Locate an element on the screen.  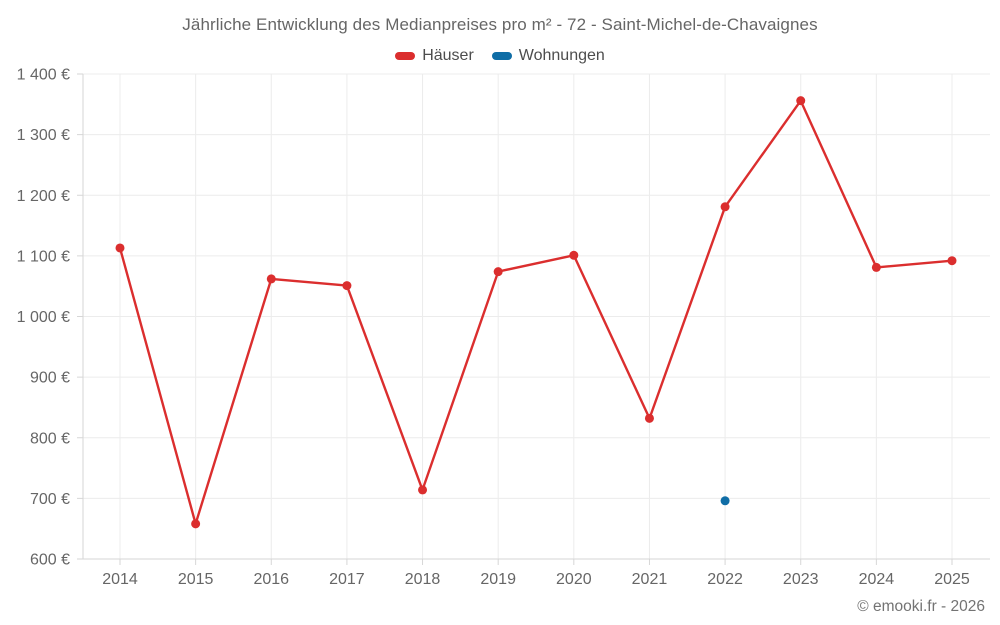
hauser-series-swatch-icon is located at coordinates (405, 56).